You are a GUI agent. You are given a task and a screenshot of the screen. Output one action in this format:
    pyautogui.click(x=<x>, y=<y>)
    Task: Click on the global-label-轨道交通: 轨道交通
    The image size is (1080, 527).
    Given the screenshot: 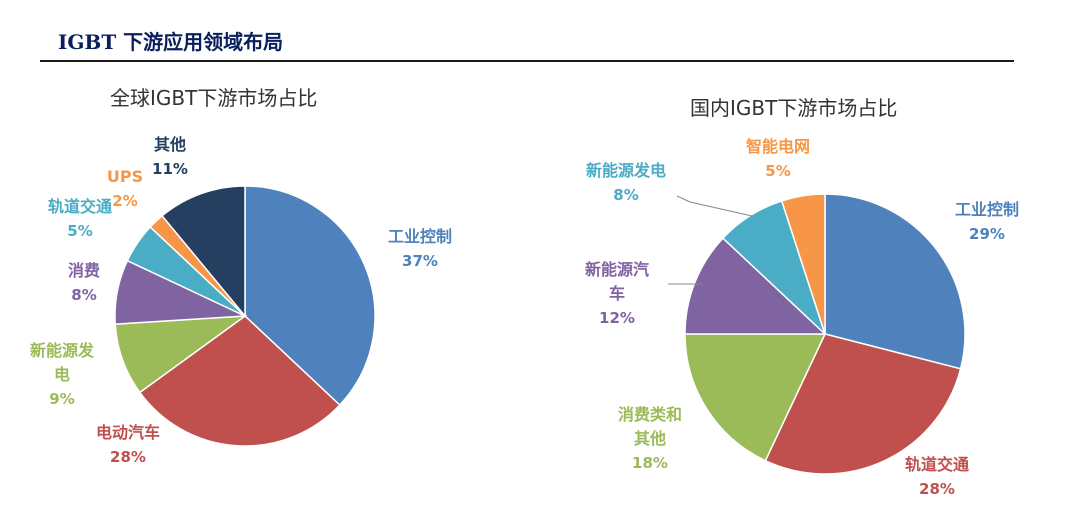 What is the action you would take?
    pyautogui.click(x=80, y=206)
    